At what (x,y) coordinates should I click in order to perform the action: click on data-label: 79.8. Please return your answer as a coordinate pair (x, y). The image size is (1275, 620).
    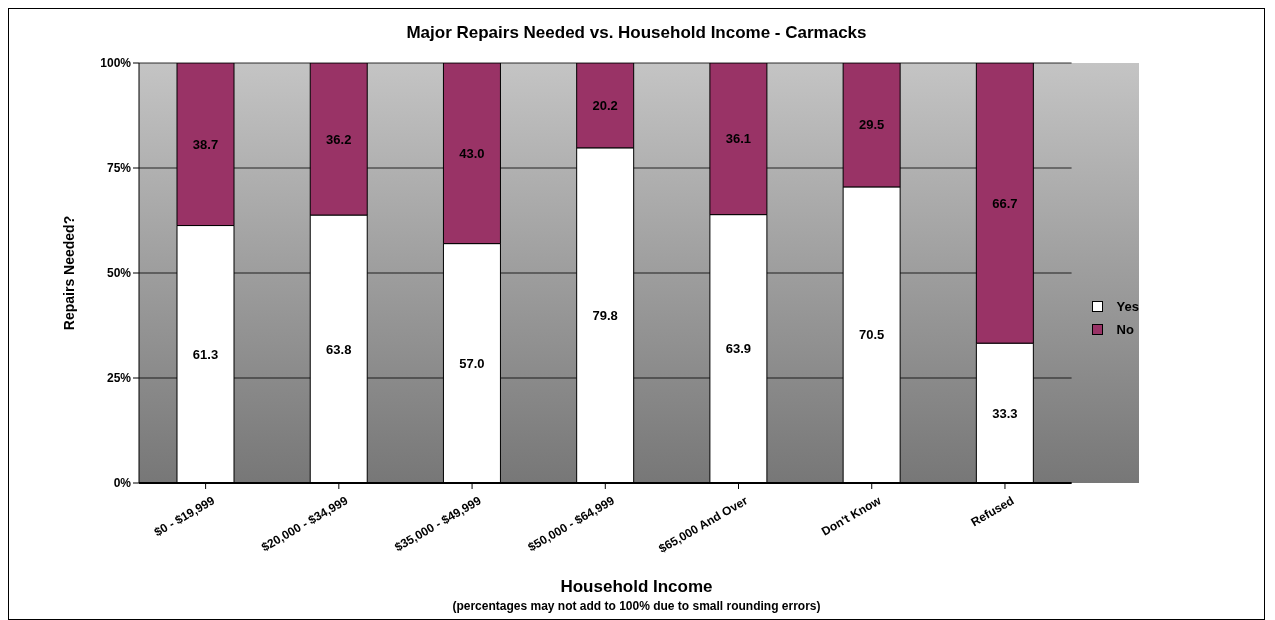
    Looking at the image, I should click on (605, 315).